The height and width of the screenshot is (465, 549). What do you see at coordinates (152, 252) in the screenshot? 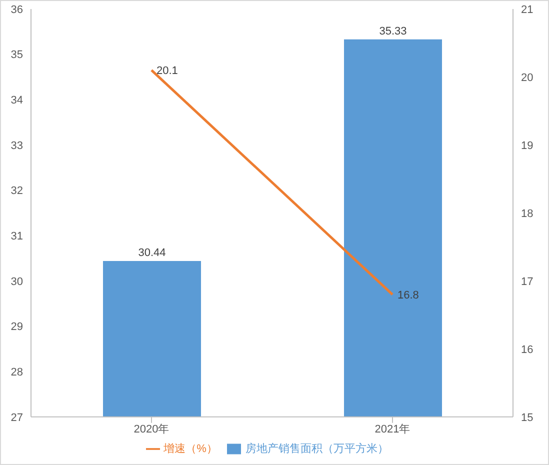
I see `data-label: 30.44` at bounding box center [152, 252].